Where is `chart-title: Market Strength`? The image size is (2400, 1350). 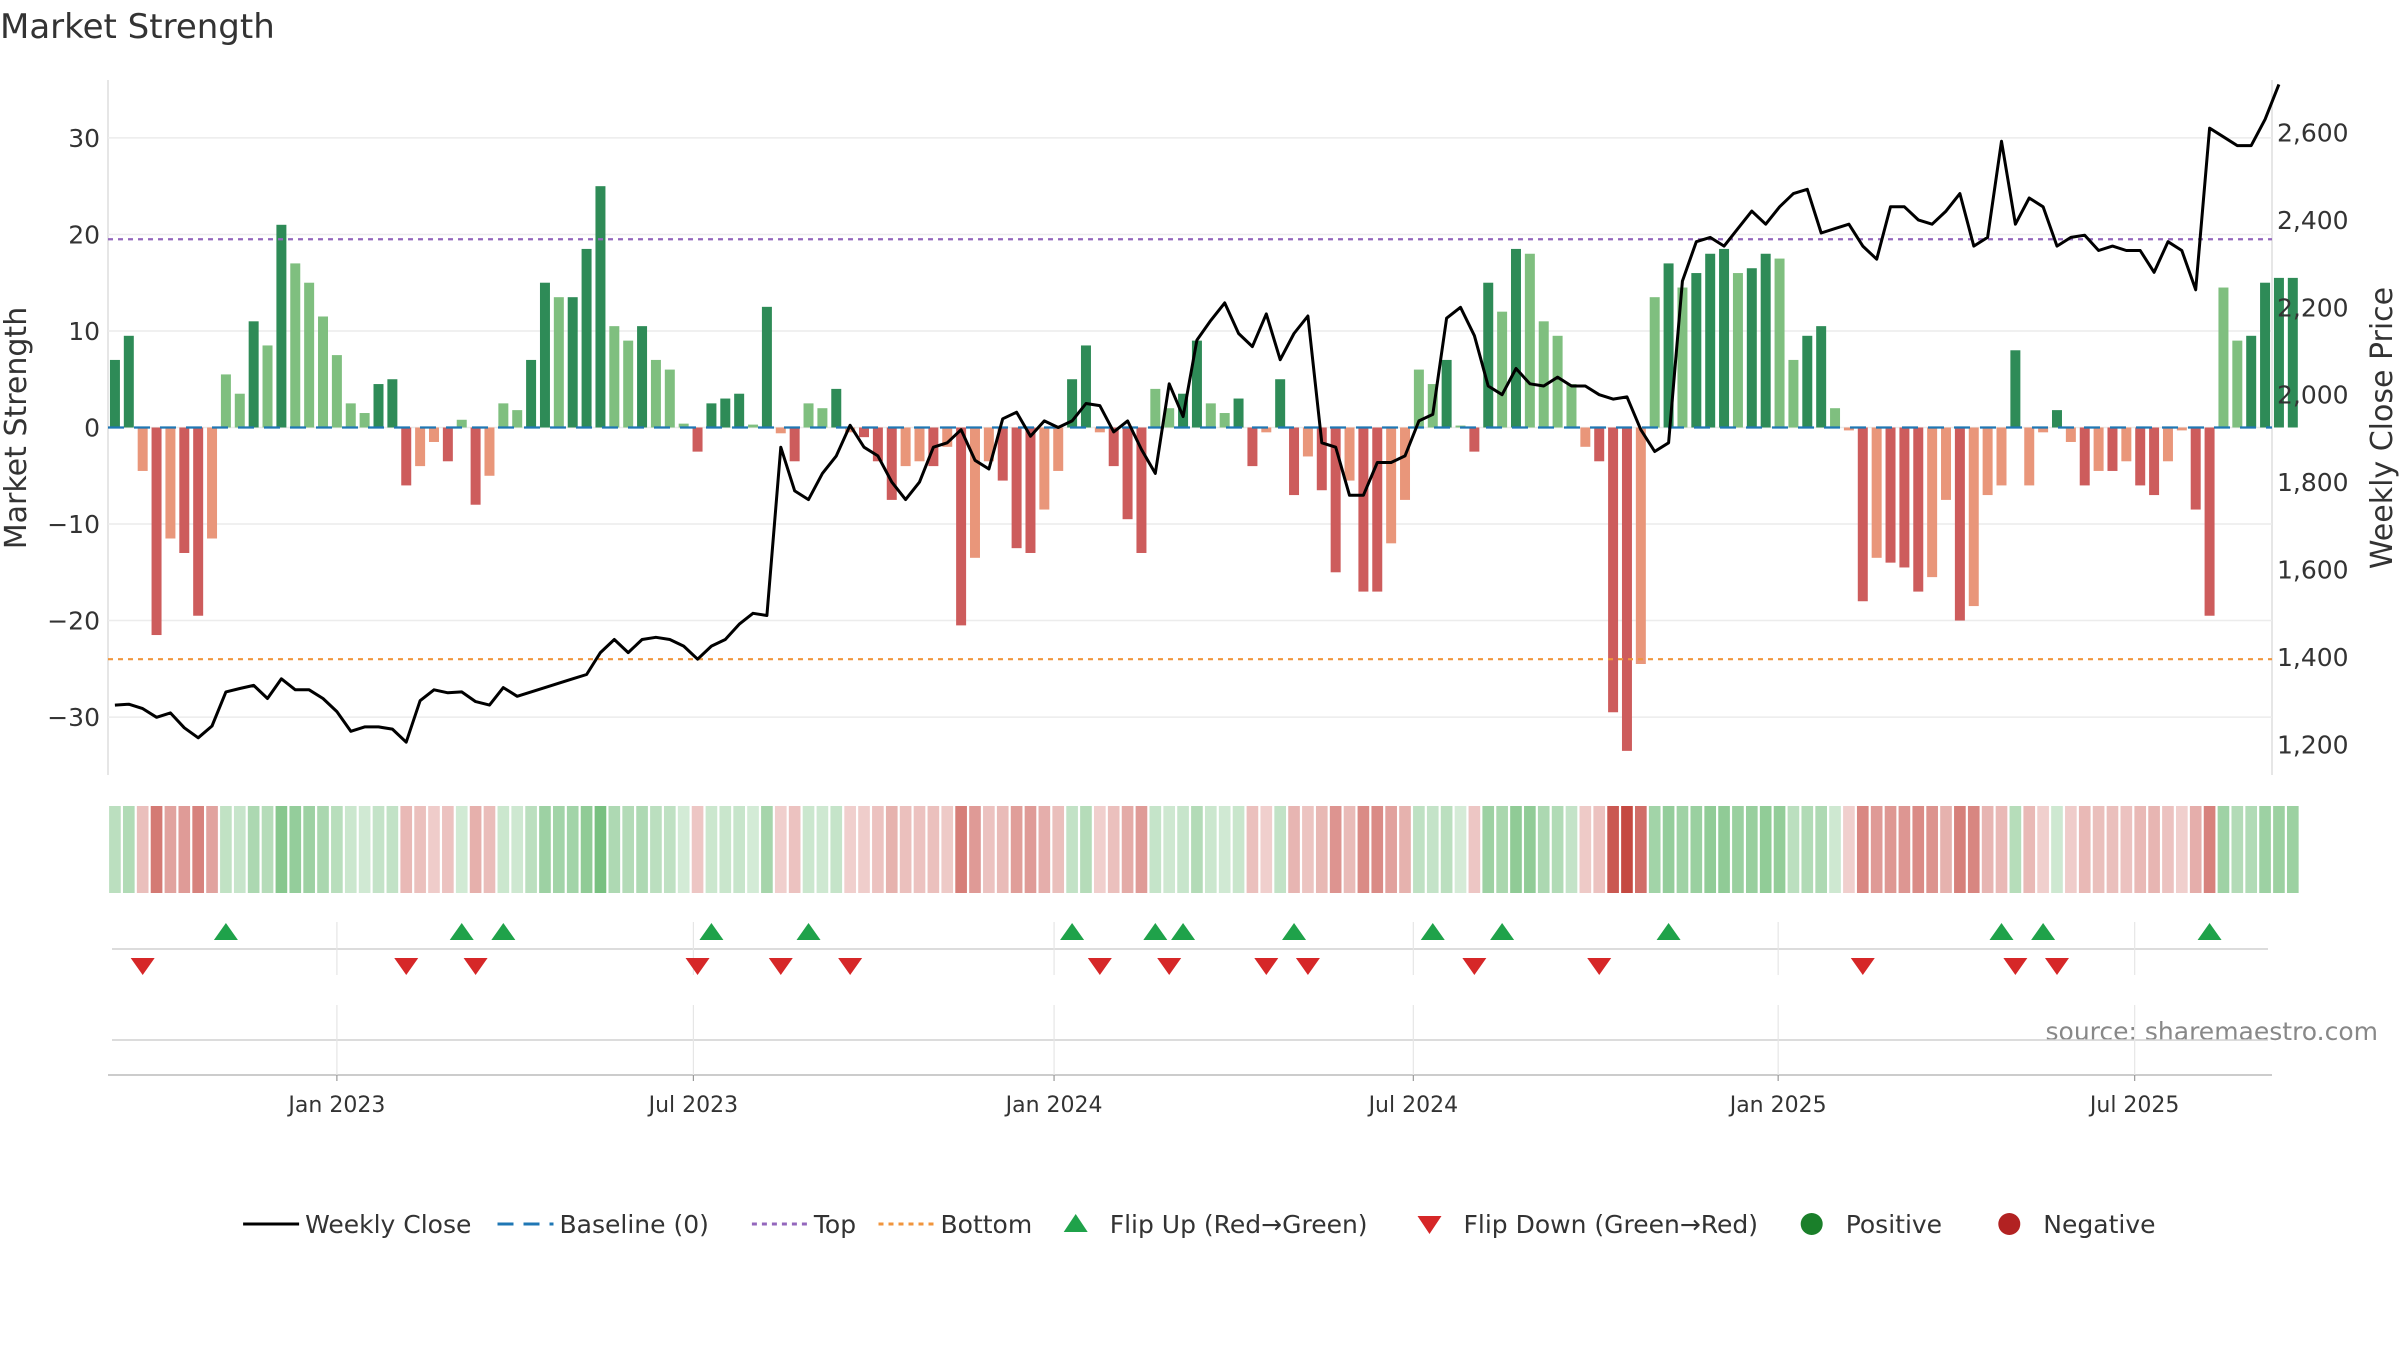
chart-title: Market Strength is located at coordinates (137, 27).